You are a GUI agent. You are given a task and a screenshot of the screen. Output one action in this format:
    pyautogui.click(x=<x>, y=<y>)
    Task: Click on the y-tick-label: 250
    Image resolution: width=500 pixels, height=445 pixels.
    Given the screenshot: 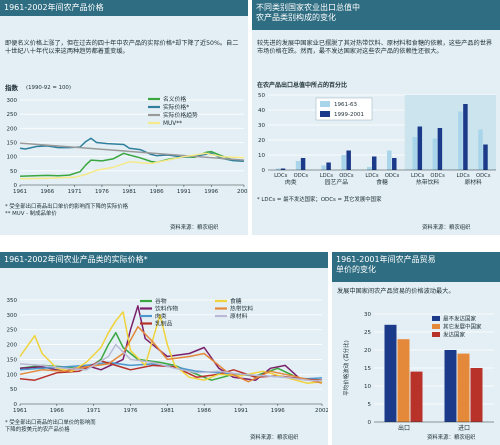 What is the action you would take?
    pyautogui.click(x=12, y=115)
    